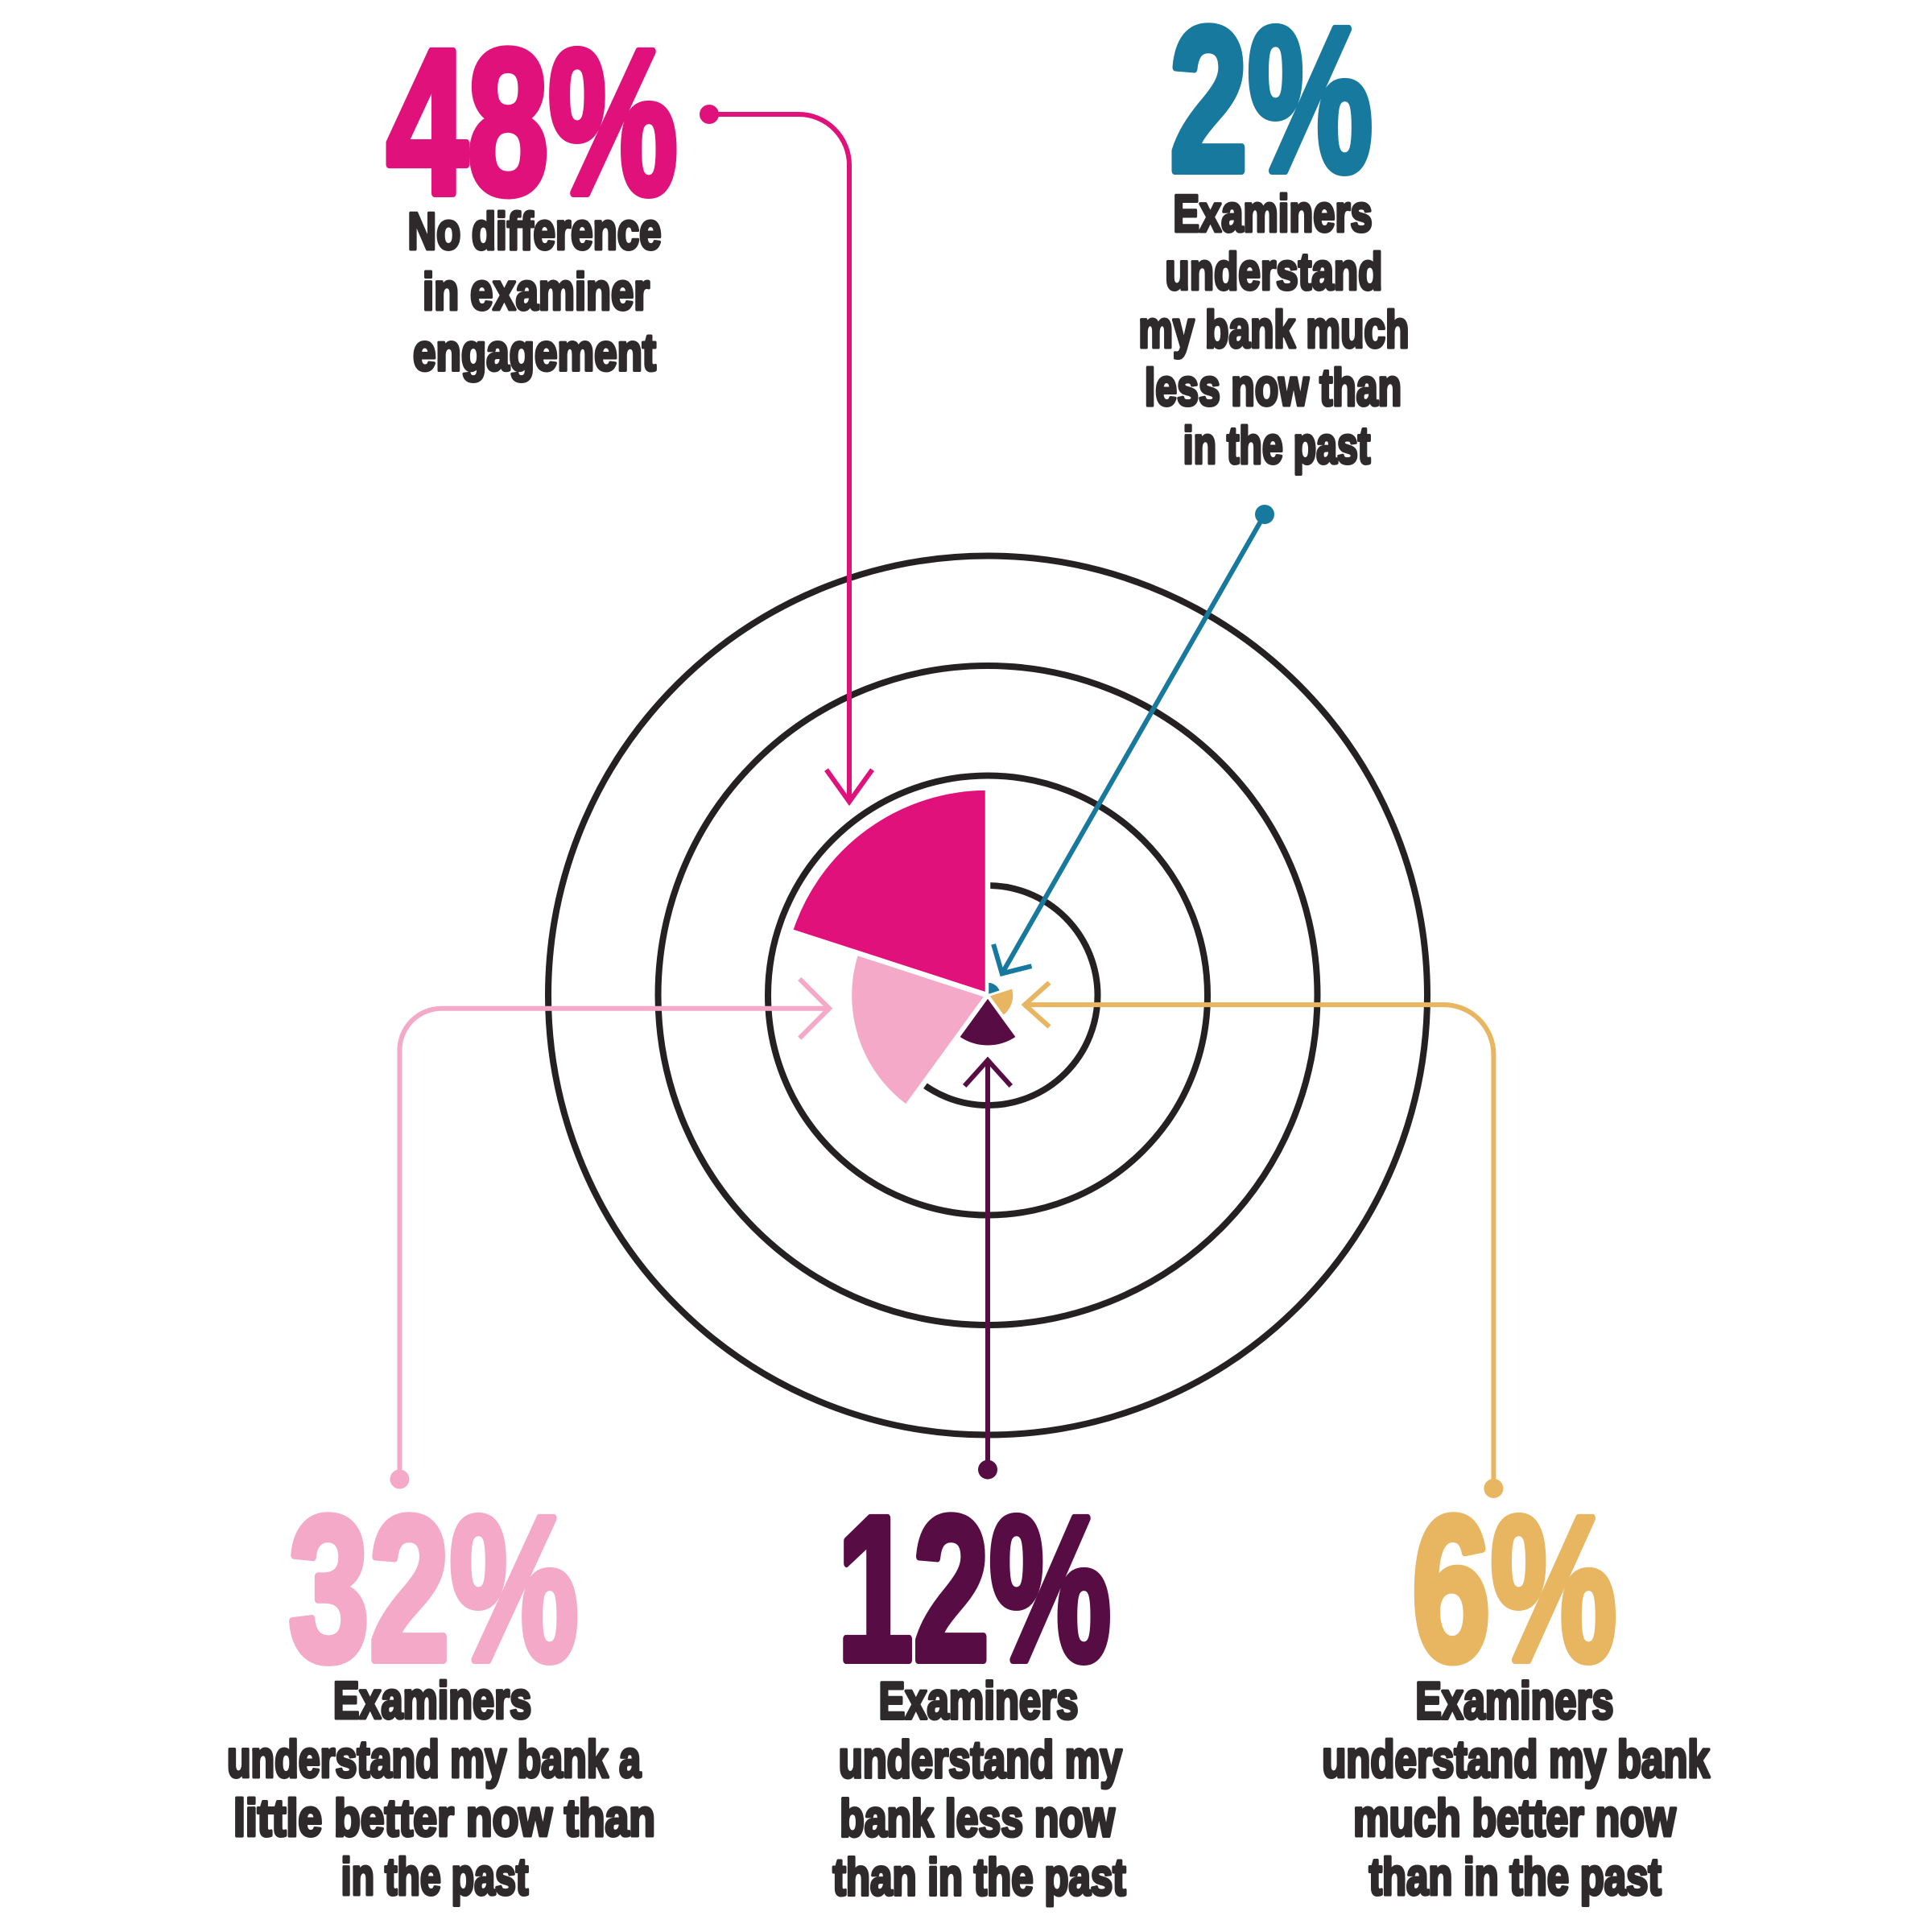 This screenshot has width=1932, height=1932. What do you see at coordinates (531, 121) in the screenshot?
I see `svg-text: 48%` at bounding box center [531, 121].